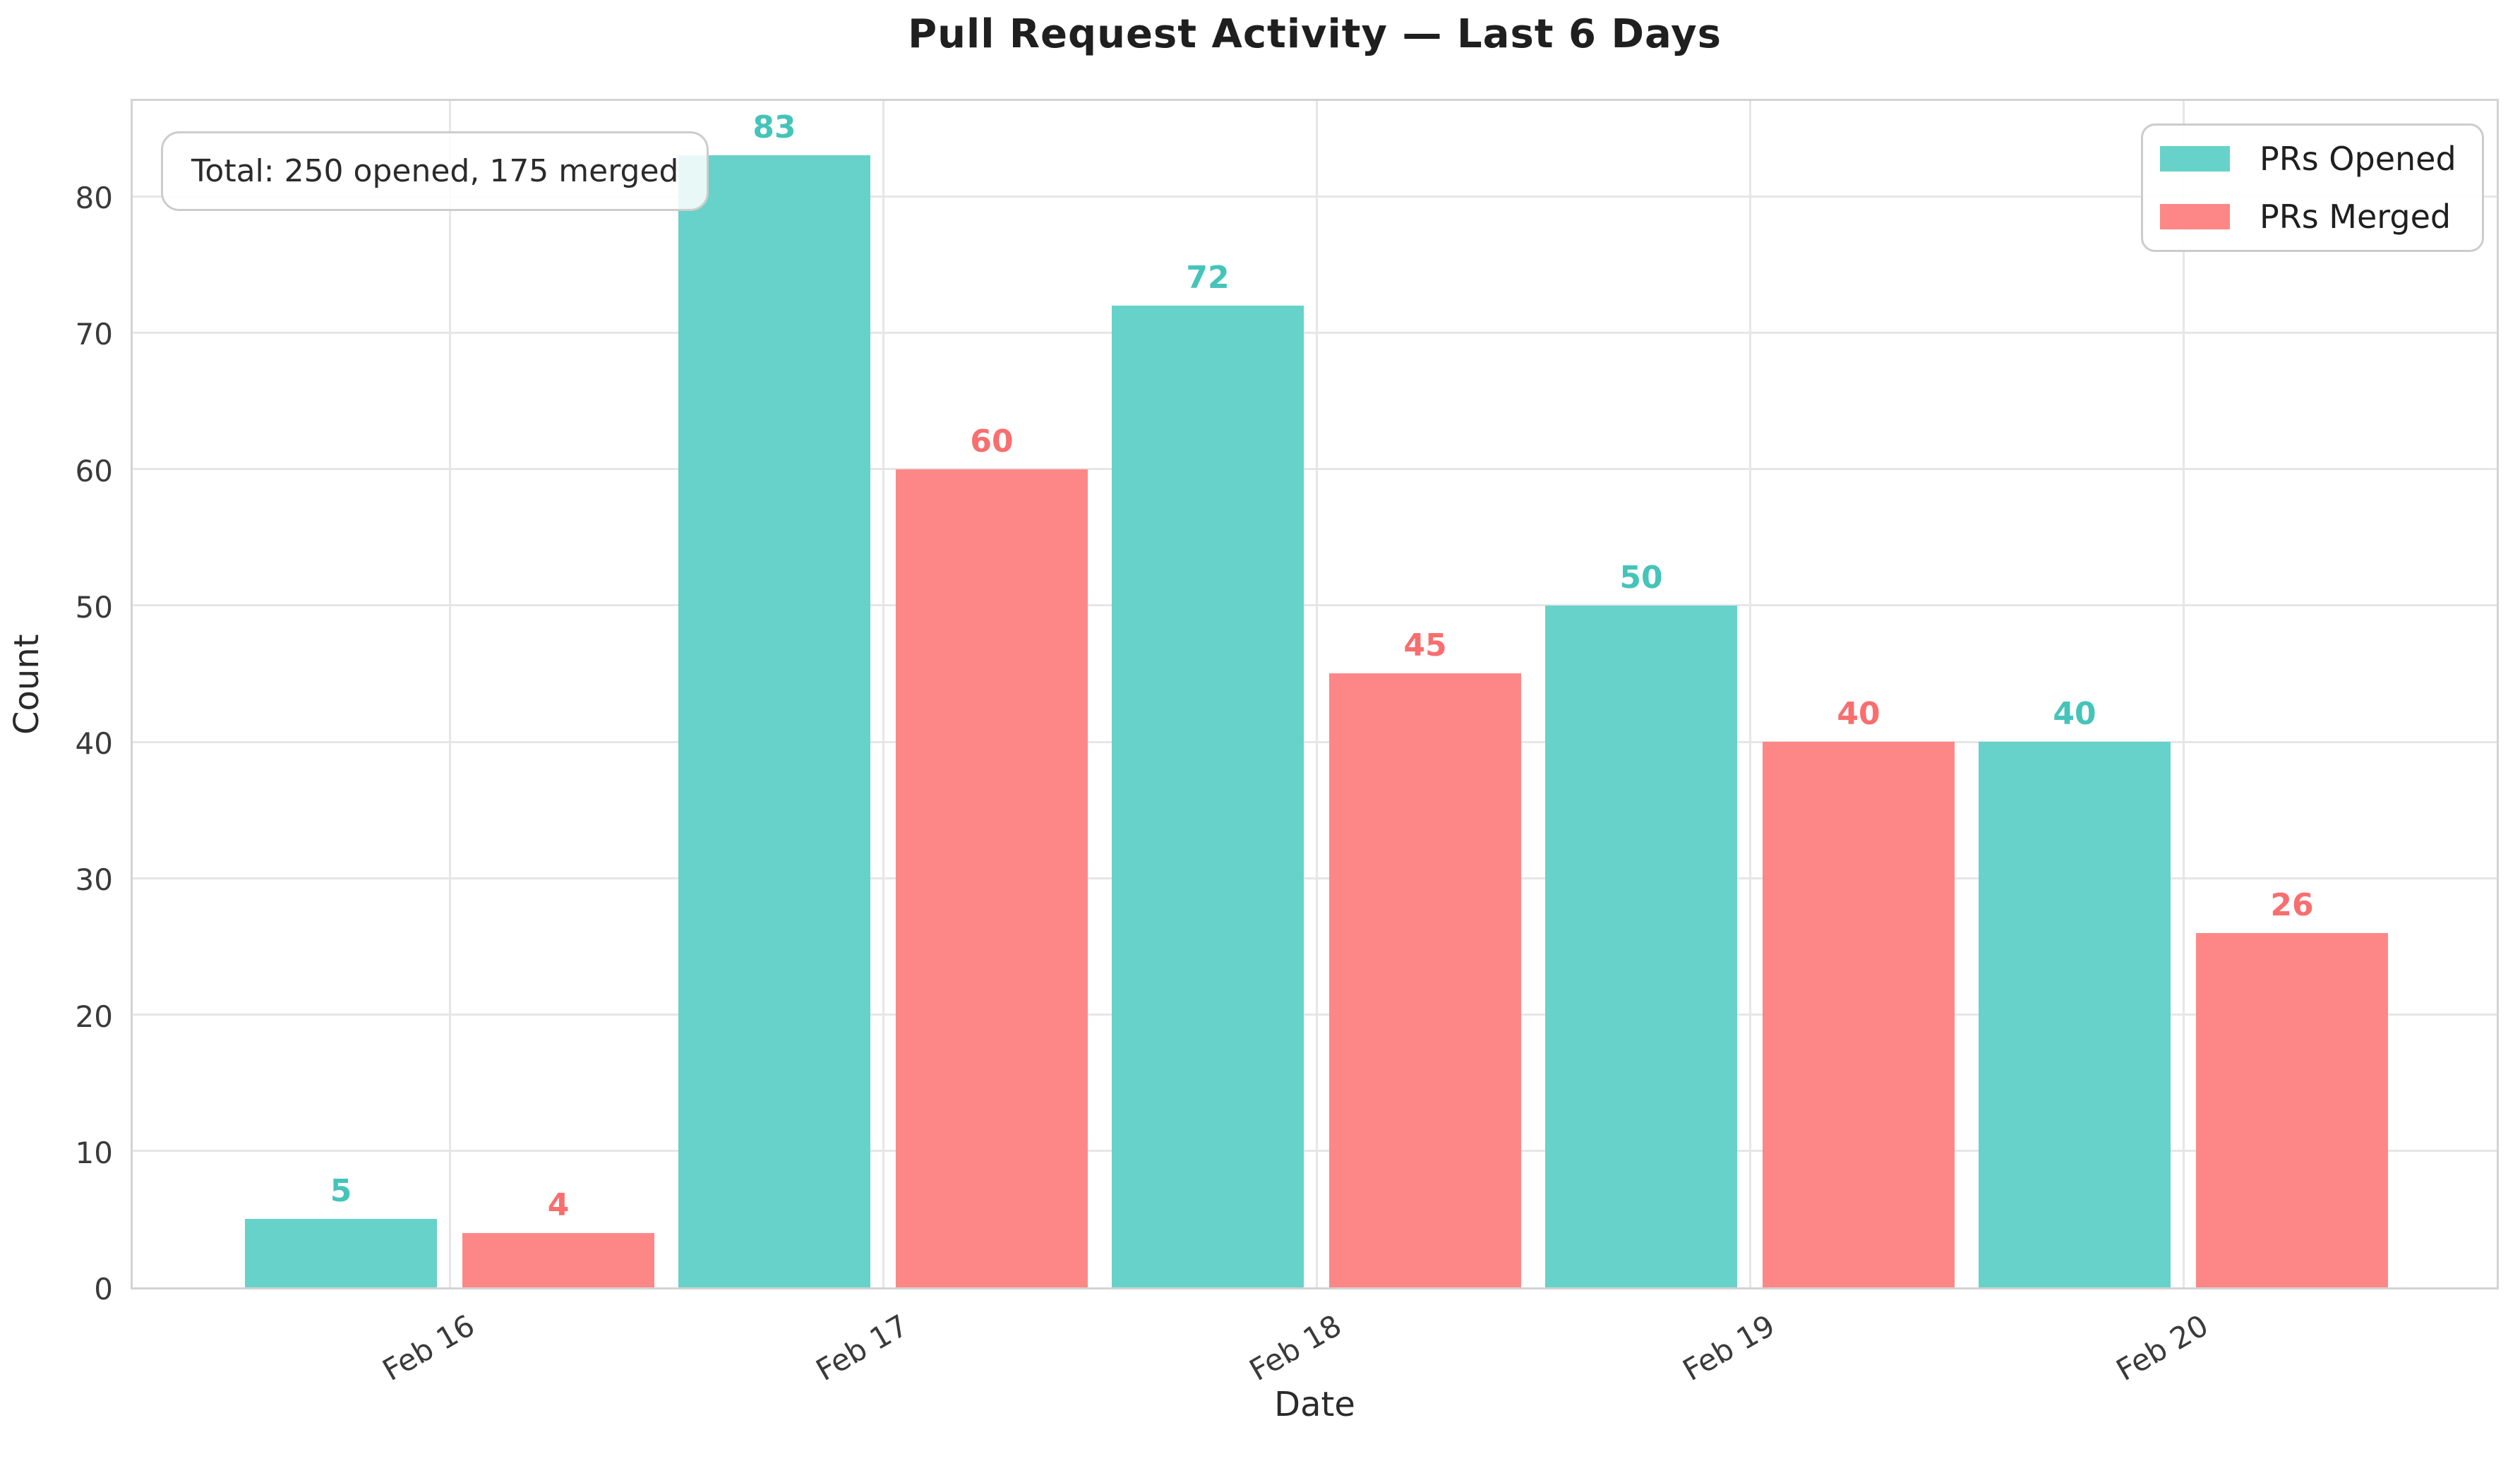  Describe the element at coordinates (1425, 645) in the screenshot. I see `bar-value-label: 45` at that location.